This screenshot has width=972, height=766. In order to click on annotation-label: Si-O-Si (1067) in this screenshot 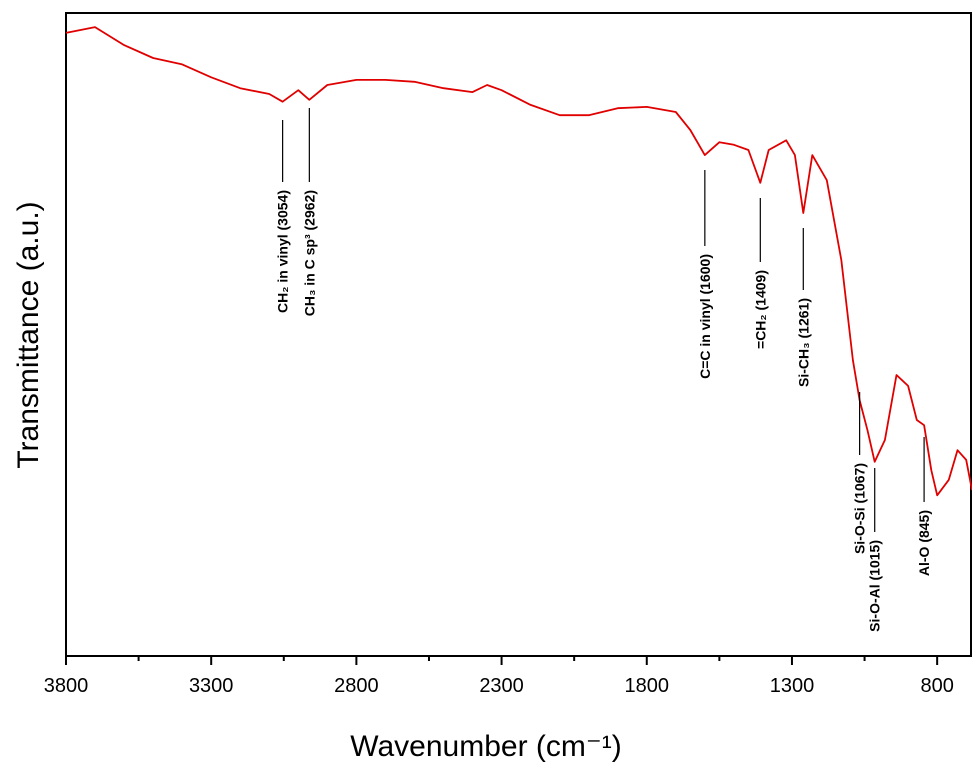, I will do `click(860, 508)`.